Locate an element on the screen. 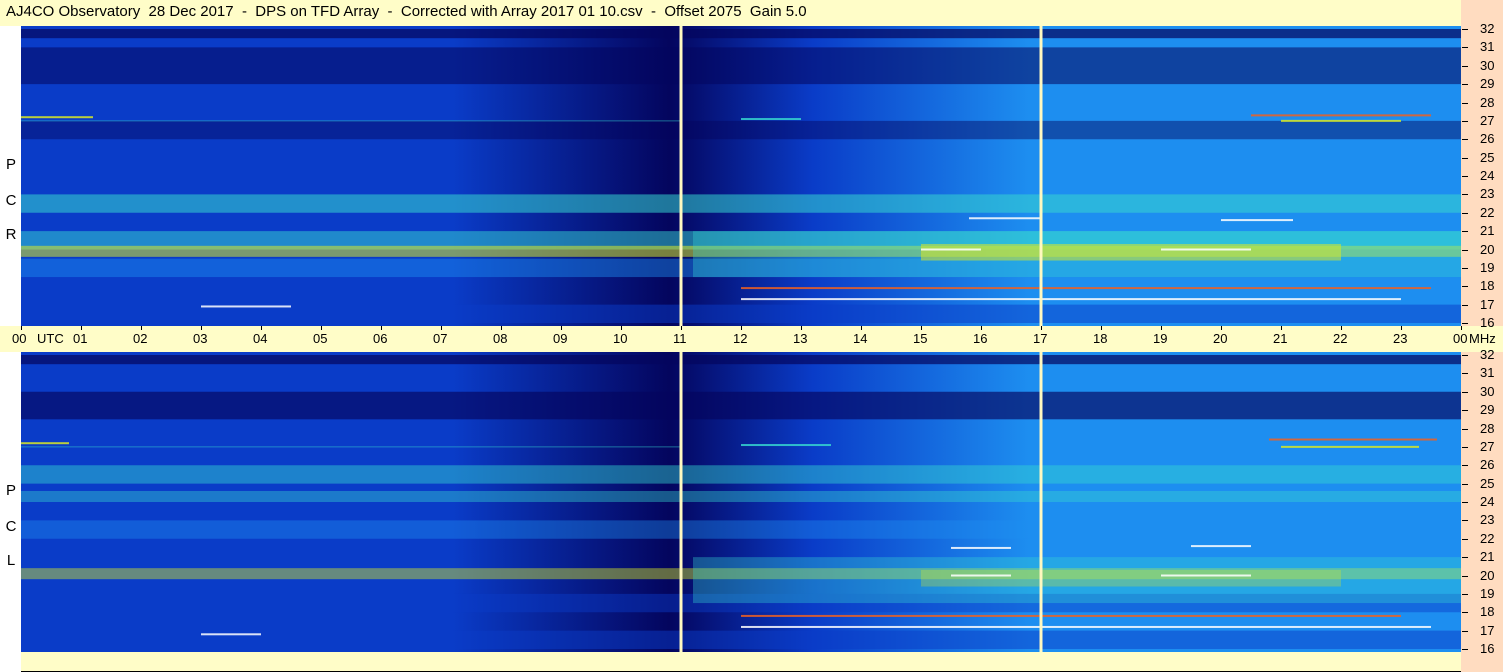  time-tick-label: 17 is located at coordinates (1040, 338).